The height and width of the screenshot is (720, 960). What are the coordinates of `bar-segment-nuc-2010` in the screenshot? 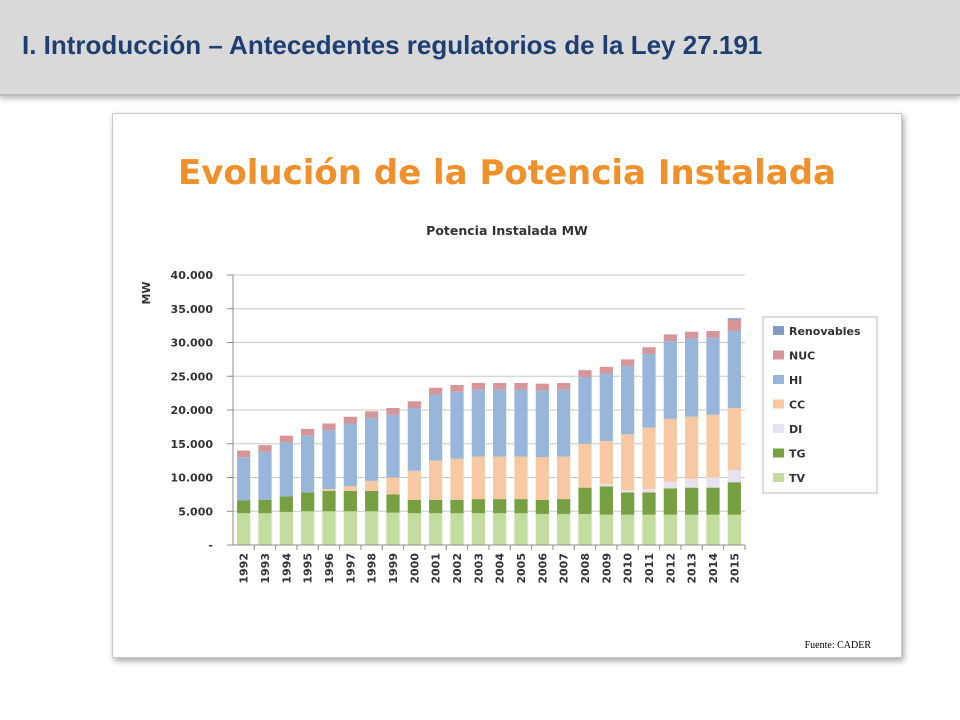 It's located at (628, 363).